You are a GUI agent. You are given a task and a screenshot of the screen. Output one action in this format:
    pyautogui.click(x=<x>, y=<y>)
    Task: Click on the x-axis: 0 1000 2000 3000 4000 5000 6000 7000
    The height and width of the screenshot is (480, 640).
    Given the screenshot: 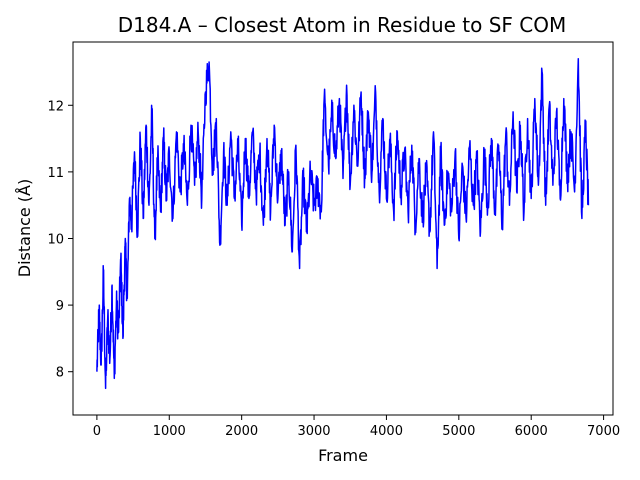 What is the action you would take?
    pyautogui.click(x=356, y=427)
    